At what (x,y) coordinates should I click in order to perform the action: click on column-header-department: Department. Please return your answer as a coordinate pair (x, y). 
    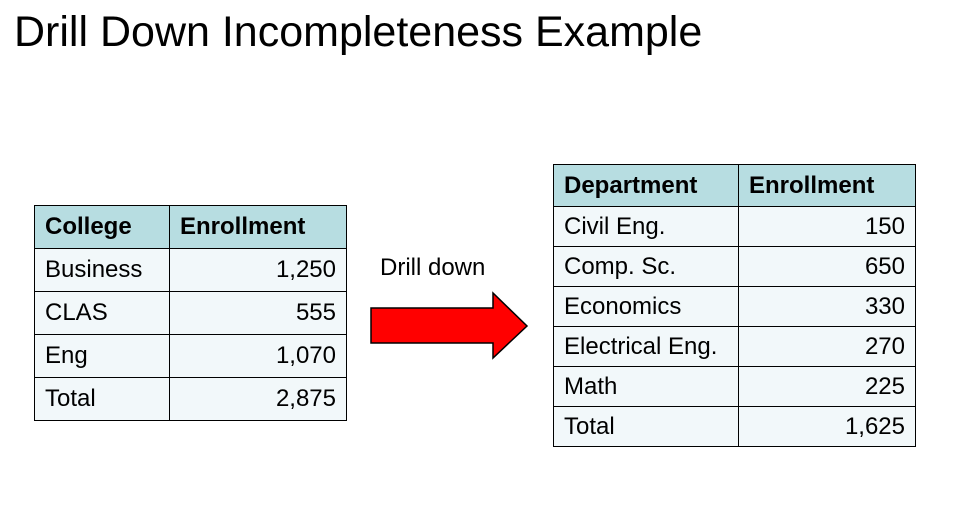
    Looking at the image, I should click on (646, 185).